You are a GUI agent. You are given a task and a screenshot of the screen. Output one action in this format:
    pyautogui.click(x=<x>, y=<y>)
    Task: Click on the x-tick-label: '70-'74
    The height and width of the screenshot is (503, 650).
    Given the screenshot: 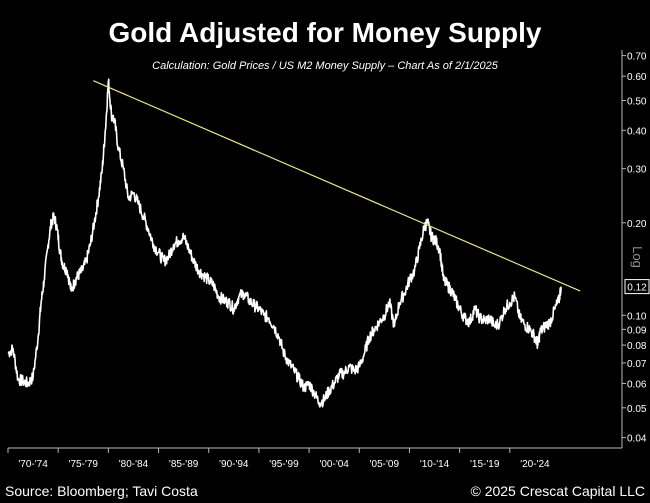 What is the action you would take?
    pyautogui.click(x=33, y=464)
    